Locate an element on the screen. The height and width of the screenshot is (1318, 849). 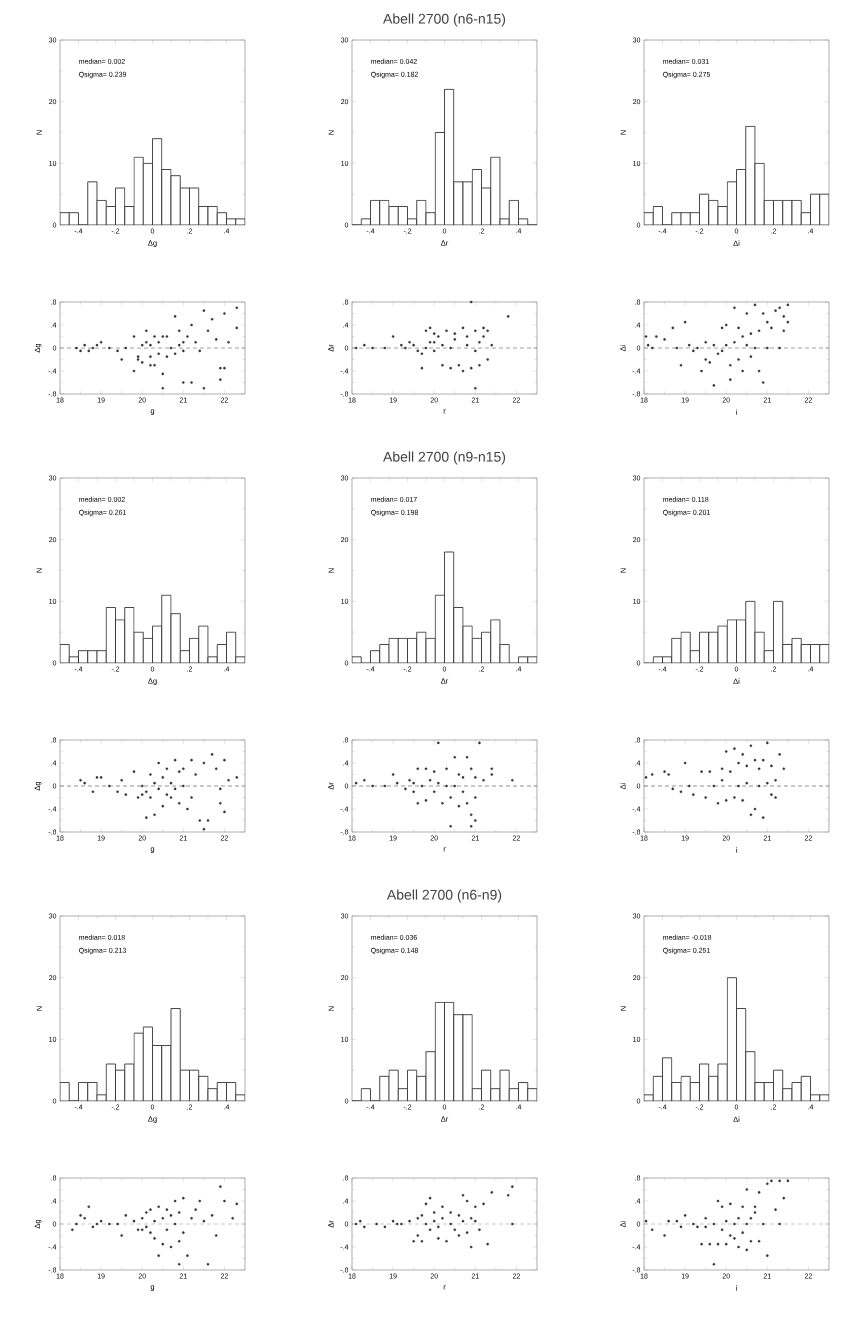
chart-title: Abell 2700 (n6-n9) is located at coordinates (444, 896).